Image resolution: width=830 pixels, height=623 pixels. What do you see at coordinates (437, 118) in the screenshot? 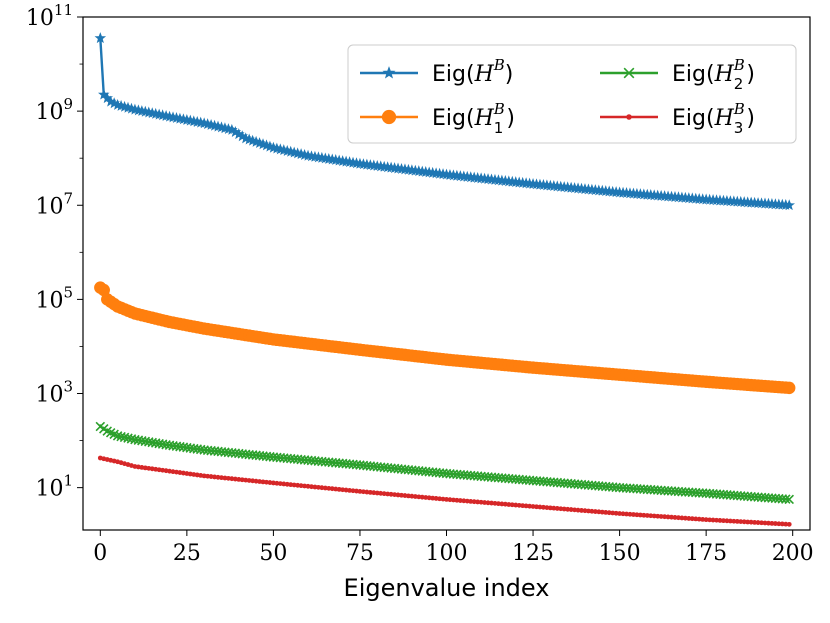
I see `legend-item: Eig(HB 1)` at bounding box center [437, 118].